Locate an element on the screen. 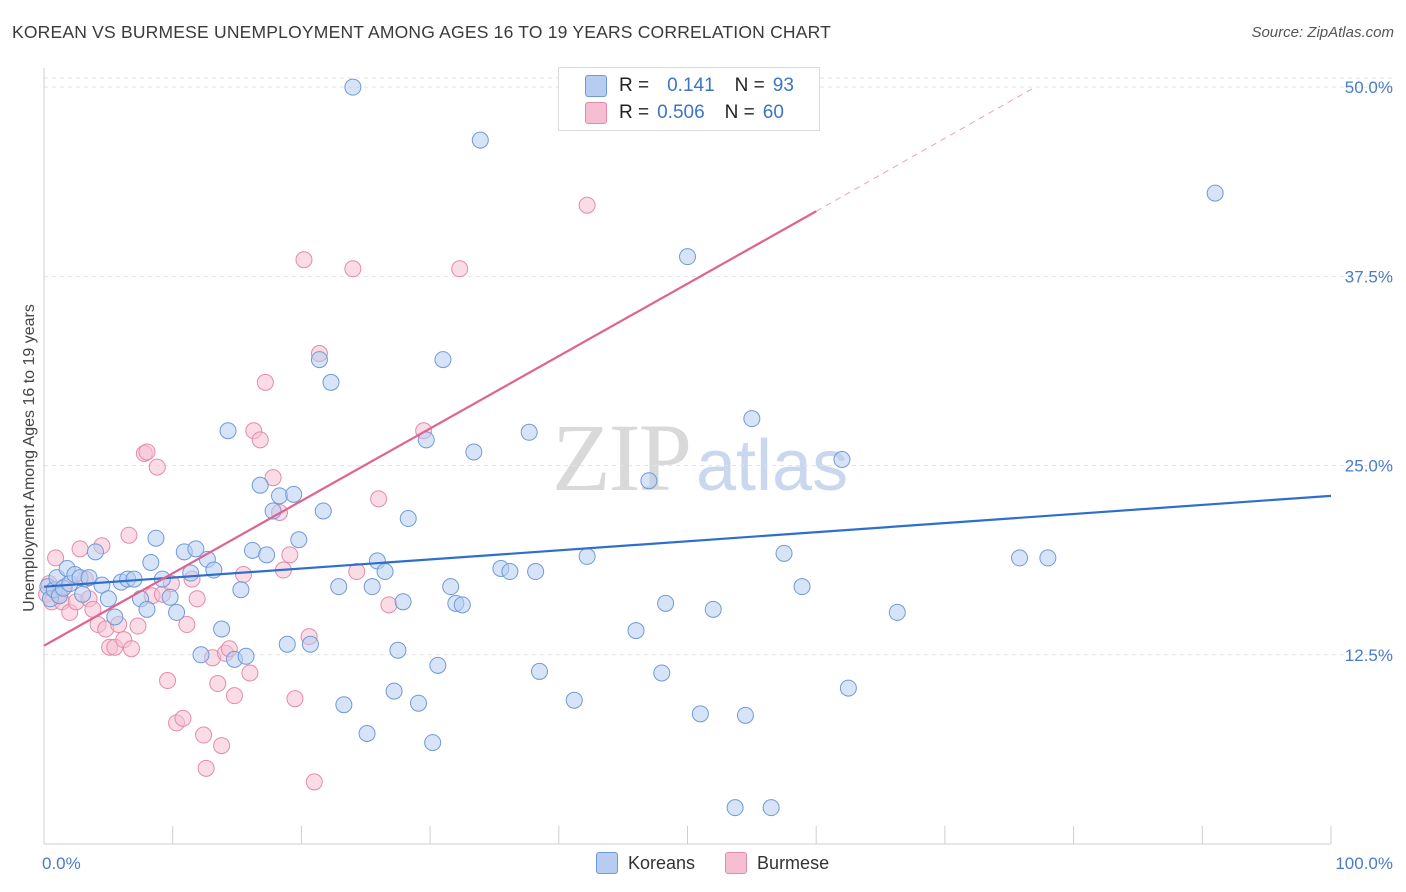  y-tick-label: 12.5% is located at coordinates (1369, 655).